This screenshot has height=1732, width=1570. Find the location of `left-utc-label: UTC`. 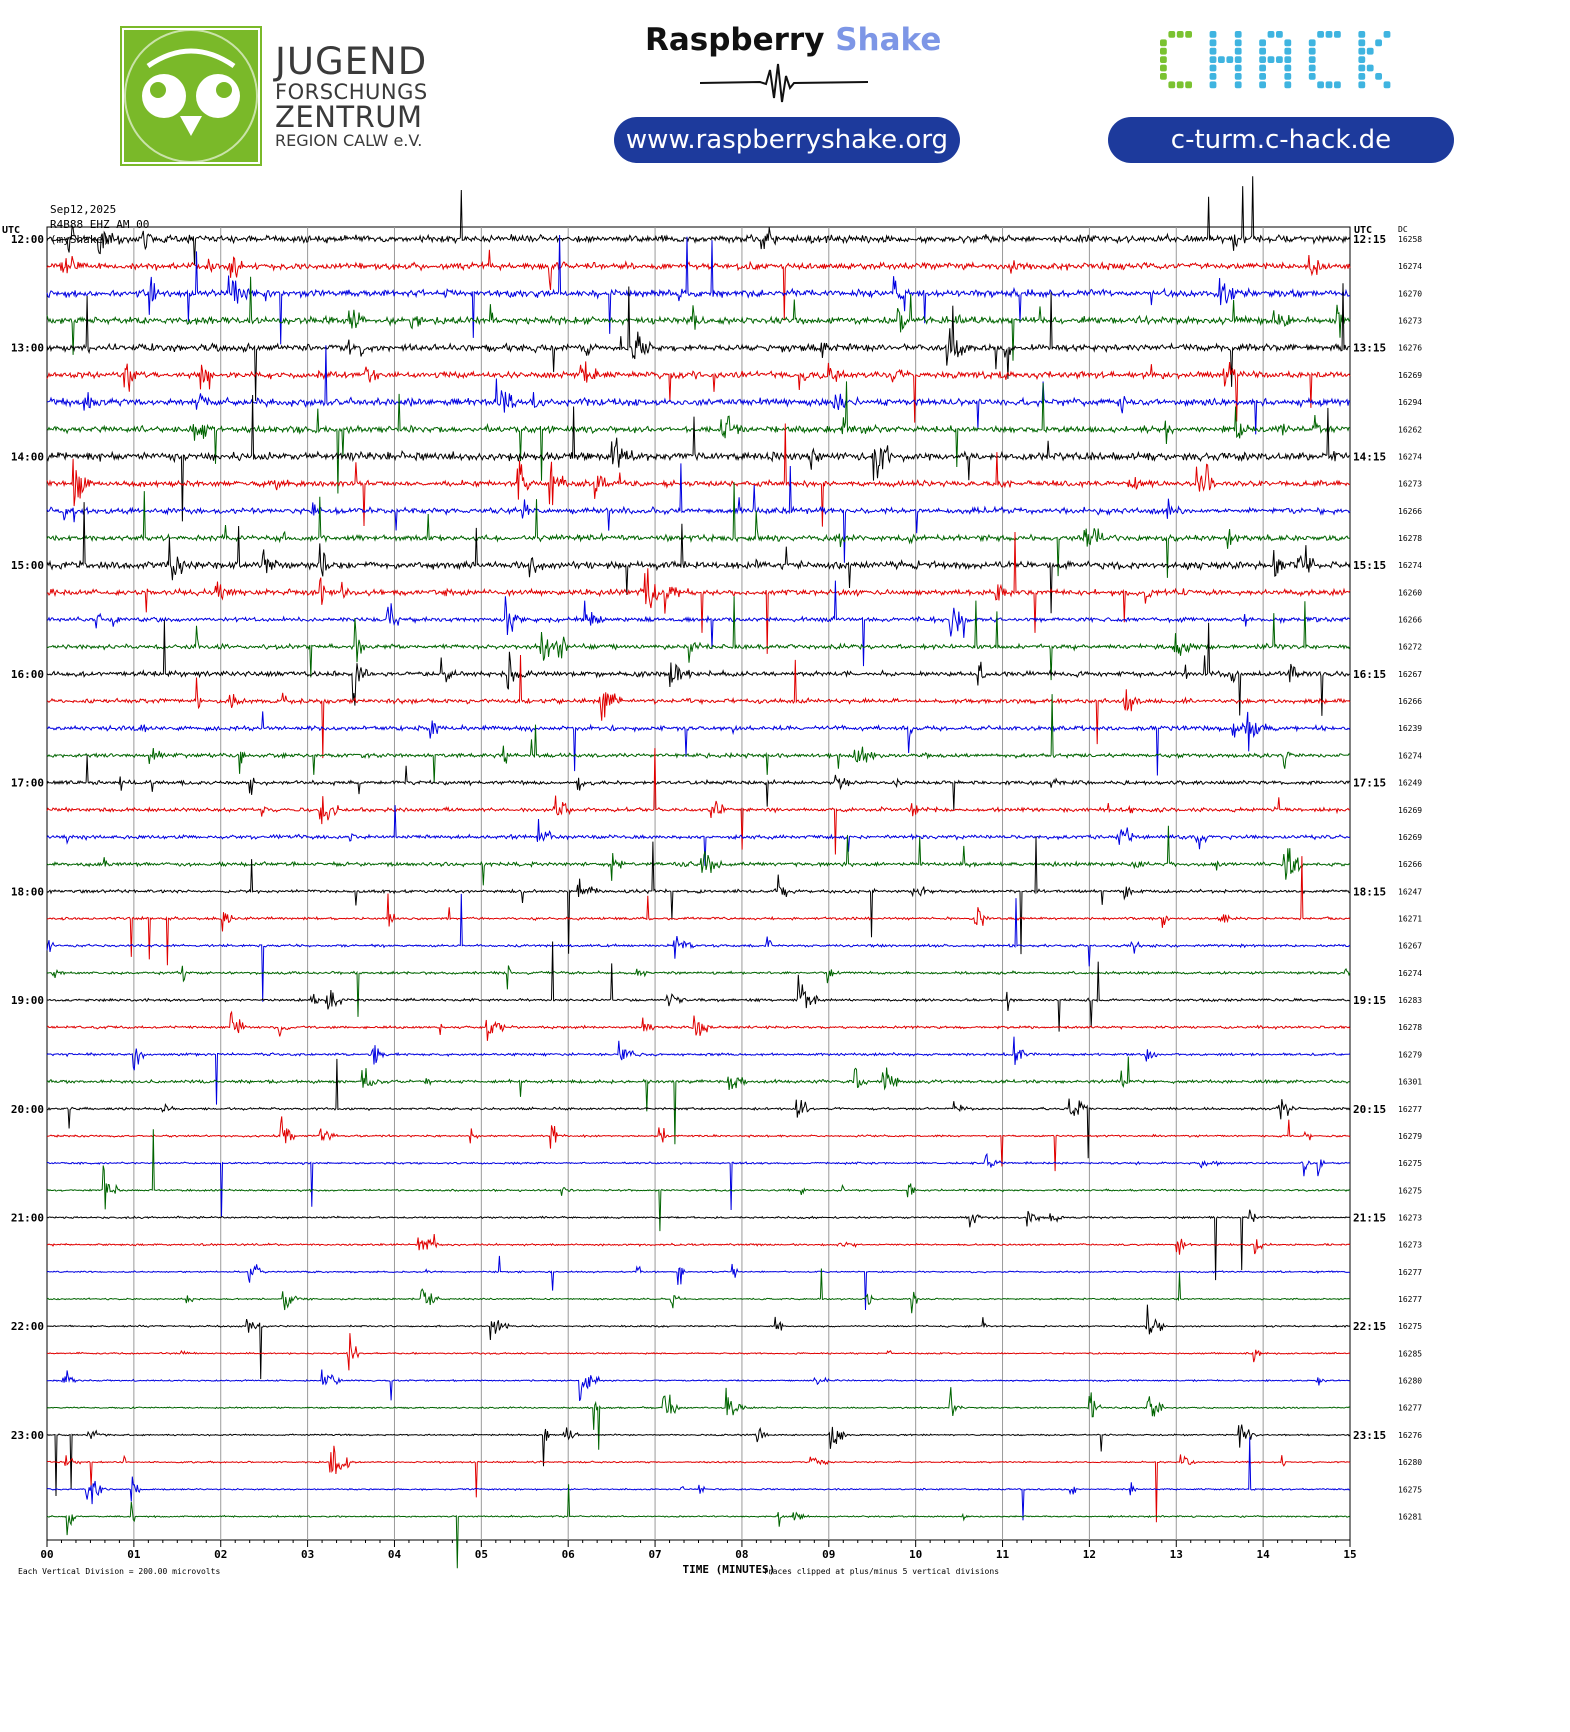

left-utc-label: UTC is located at coordinates (11, 230).